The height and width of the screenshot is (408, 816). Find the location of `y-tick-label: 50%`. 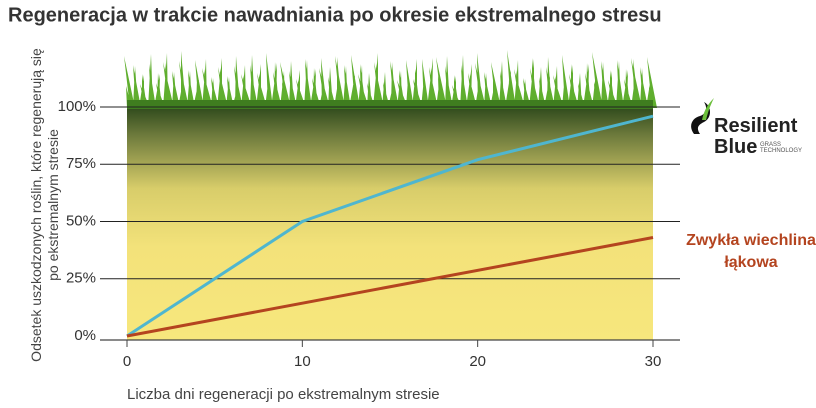

y-tick-label: 50% is located at coordinates (81, 220).